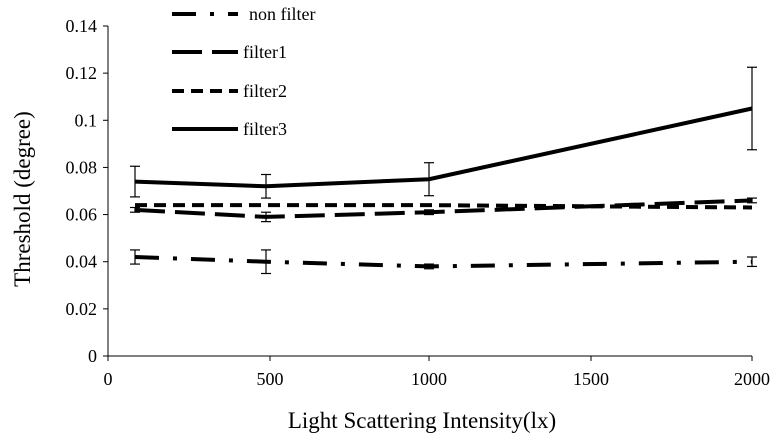 The image size is (781, 441). What do you see at coordinates (282, 14) in the screenshot?
I see `legend-label: non filter` at bounding box center [282, 14].